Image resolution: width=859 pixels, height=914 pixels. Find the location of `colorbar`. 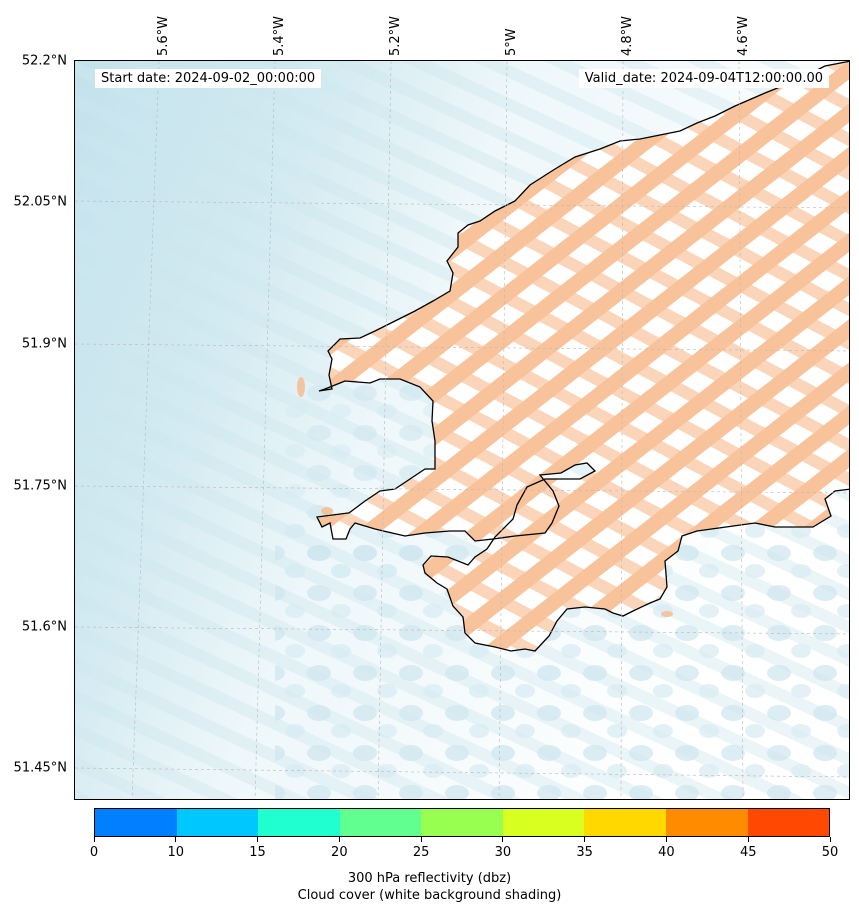

colorbar is located at coordinates (462, 822).